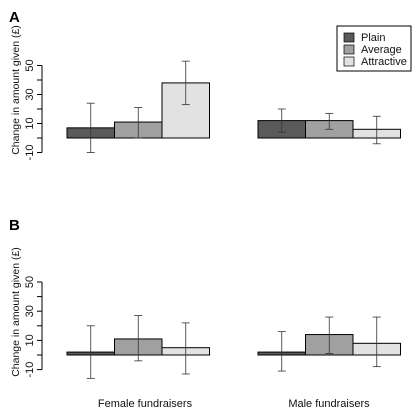 The height and width of the screenshot is (420, 419). Describe the element at coordinates (281, 351) in the screenshot. I see `panel-b-error-bar-plain-male` at that location.